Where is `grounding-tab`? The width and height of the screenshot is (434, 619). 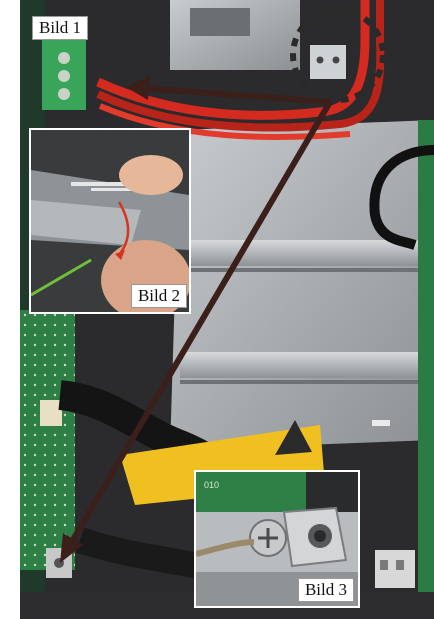 grounding-tab is located at coordinates (328, 62).